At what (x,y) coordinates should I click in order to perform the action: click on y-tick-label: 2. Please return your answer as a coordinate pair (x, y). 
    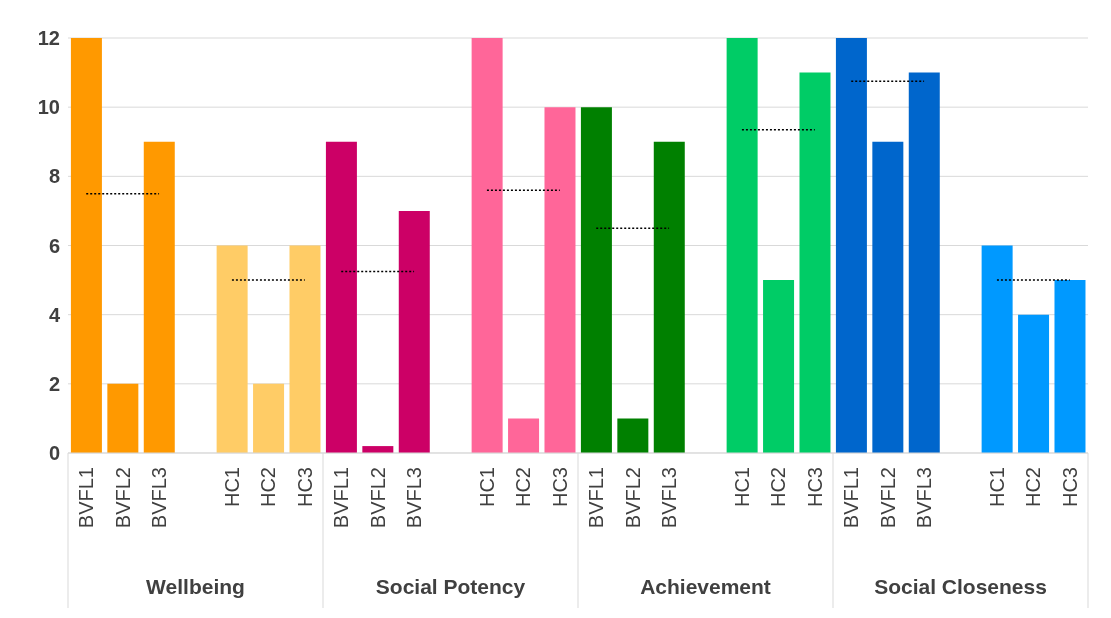
    Looking at the image, I should click on (54, 383).